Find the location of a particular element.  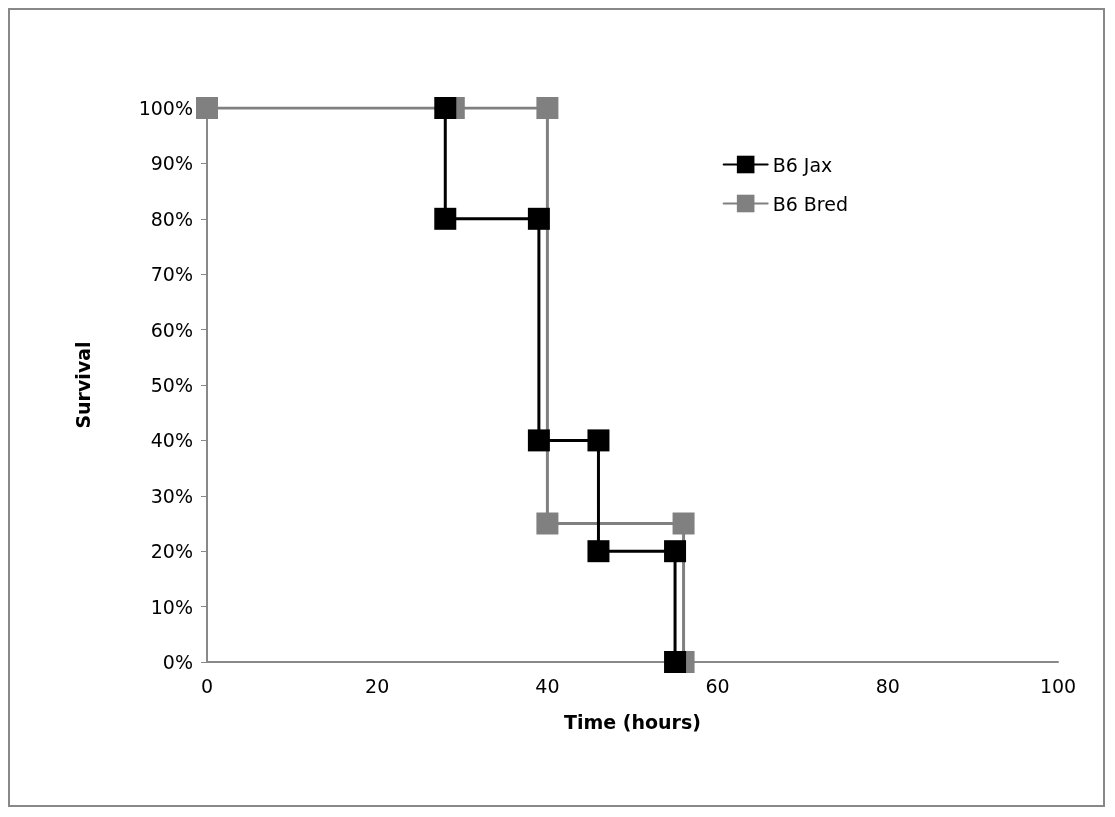

x-tick-label: 80 is located at coordinates (887, 685).